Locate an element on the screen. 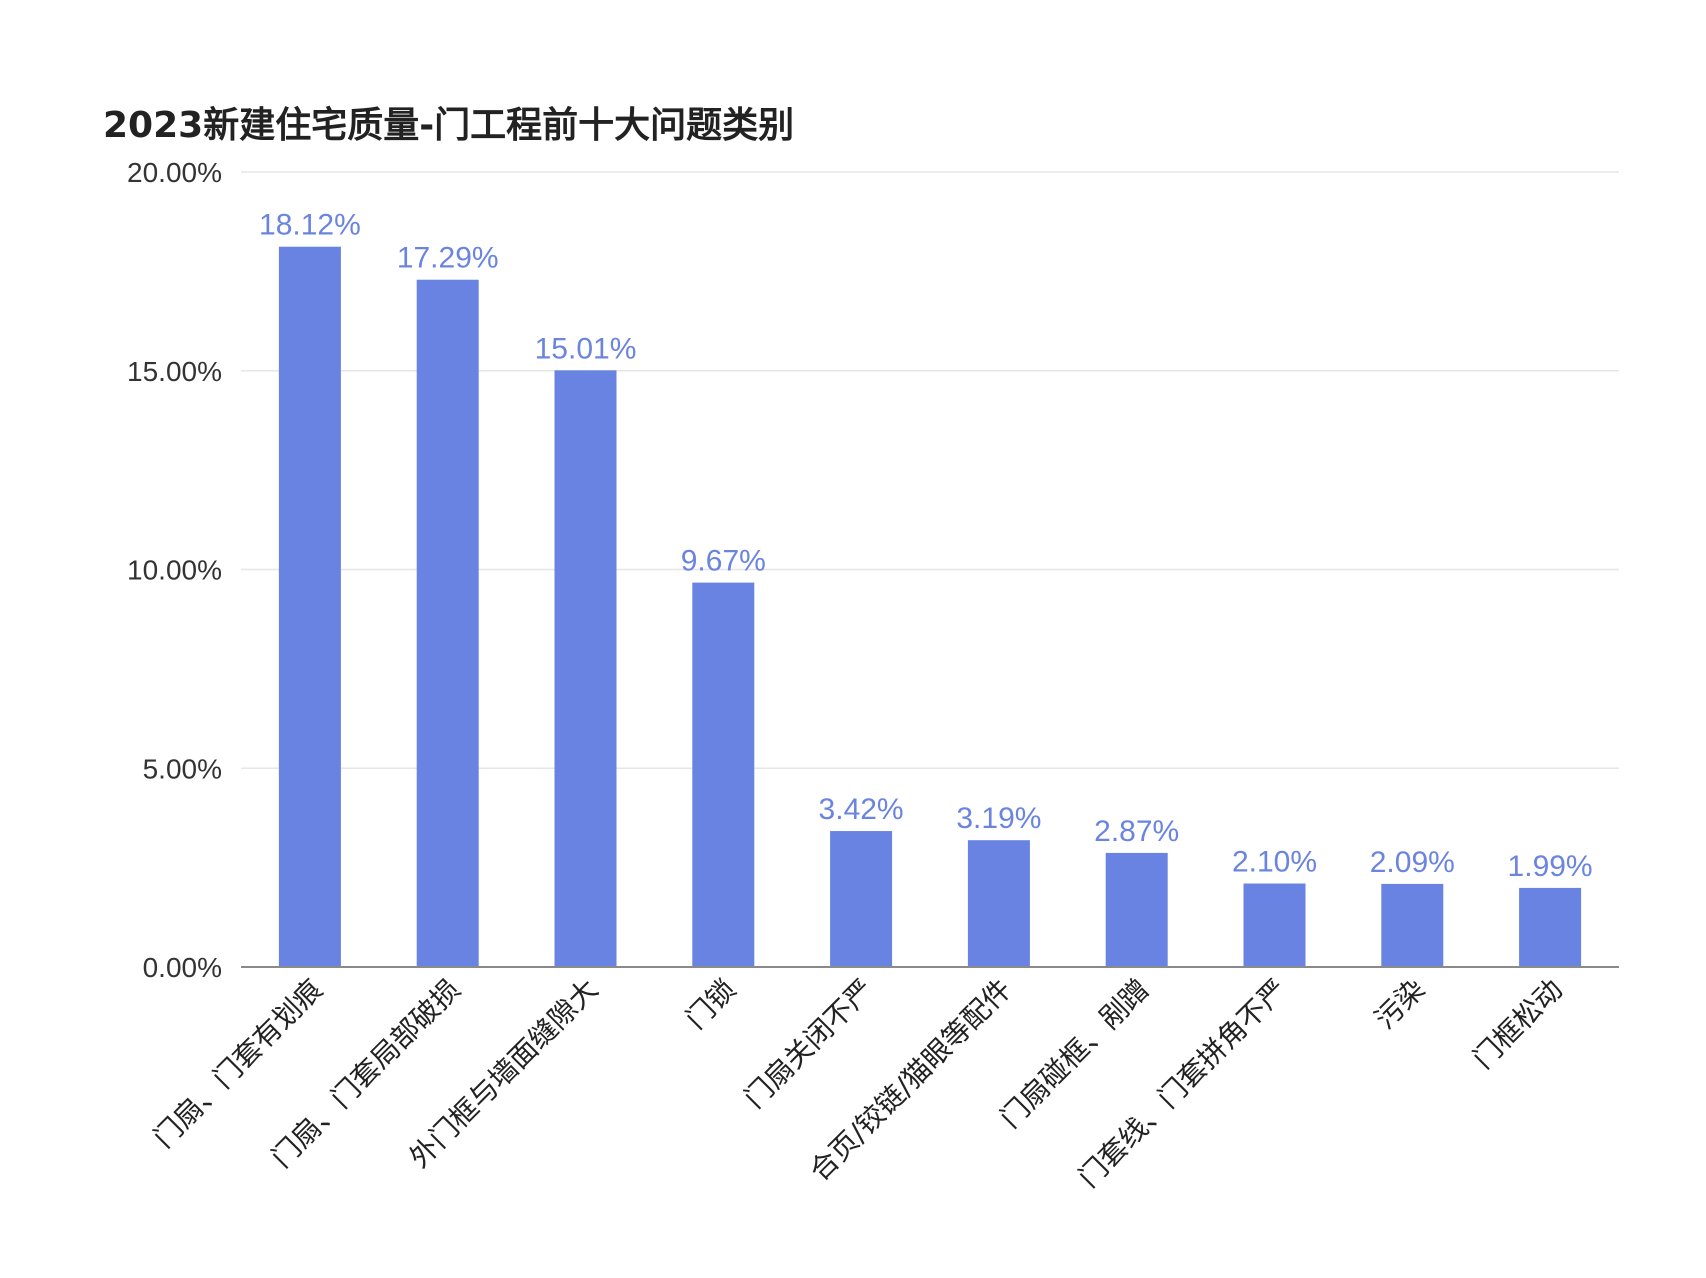 This screenshot has height=1278, width=1706. data-label: 2.09% is located at coordinates (1412, 862).